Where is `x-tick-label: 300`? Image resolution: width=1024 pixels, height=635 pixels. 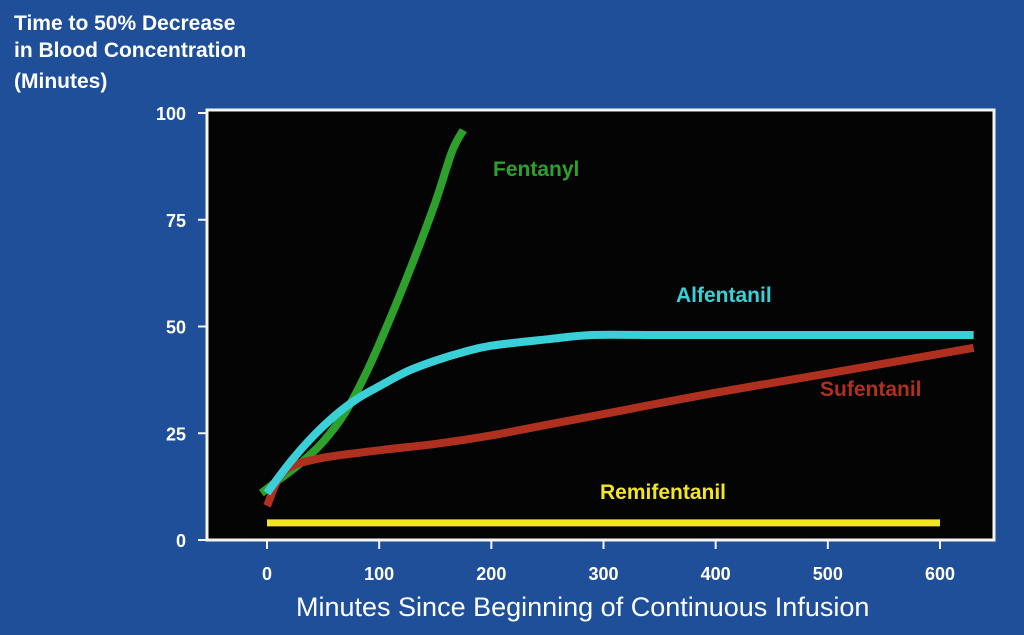
x-tick-label: 300 is located at coordinates (603, 574).